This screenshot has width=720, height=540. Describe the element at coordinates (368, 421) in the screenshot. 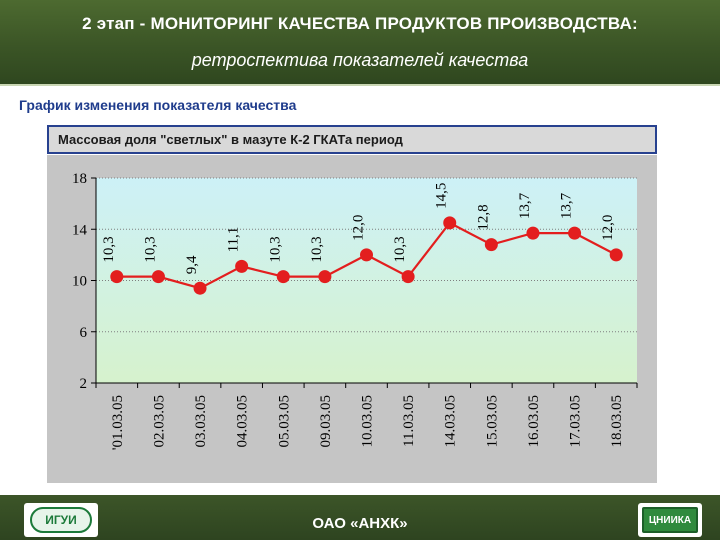

I see `x-tick-label: 10.03.05` at that location.